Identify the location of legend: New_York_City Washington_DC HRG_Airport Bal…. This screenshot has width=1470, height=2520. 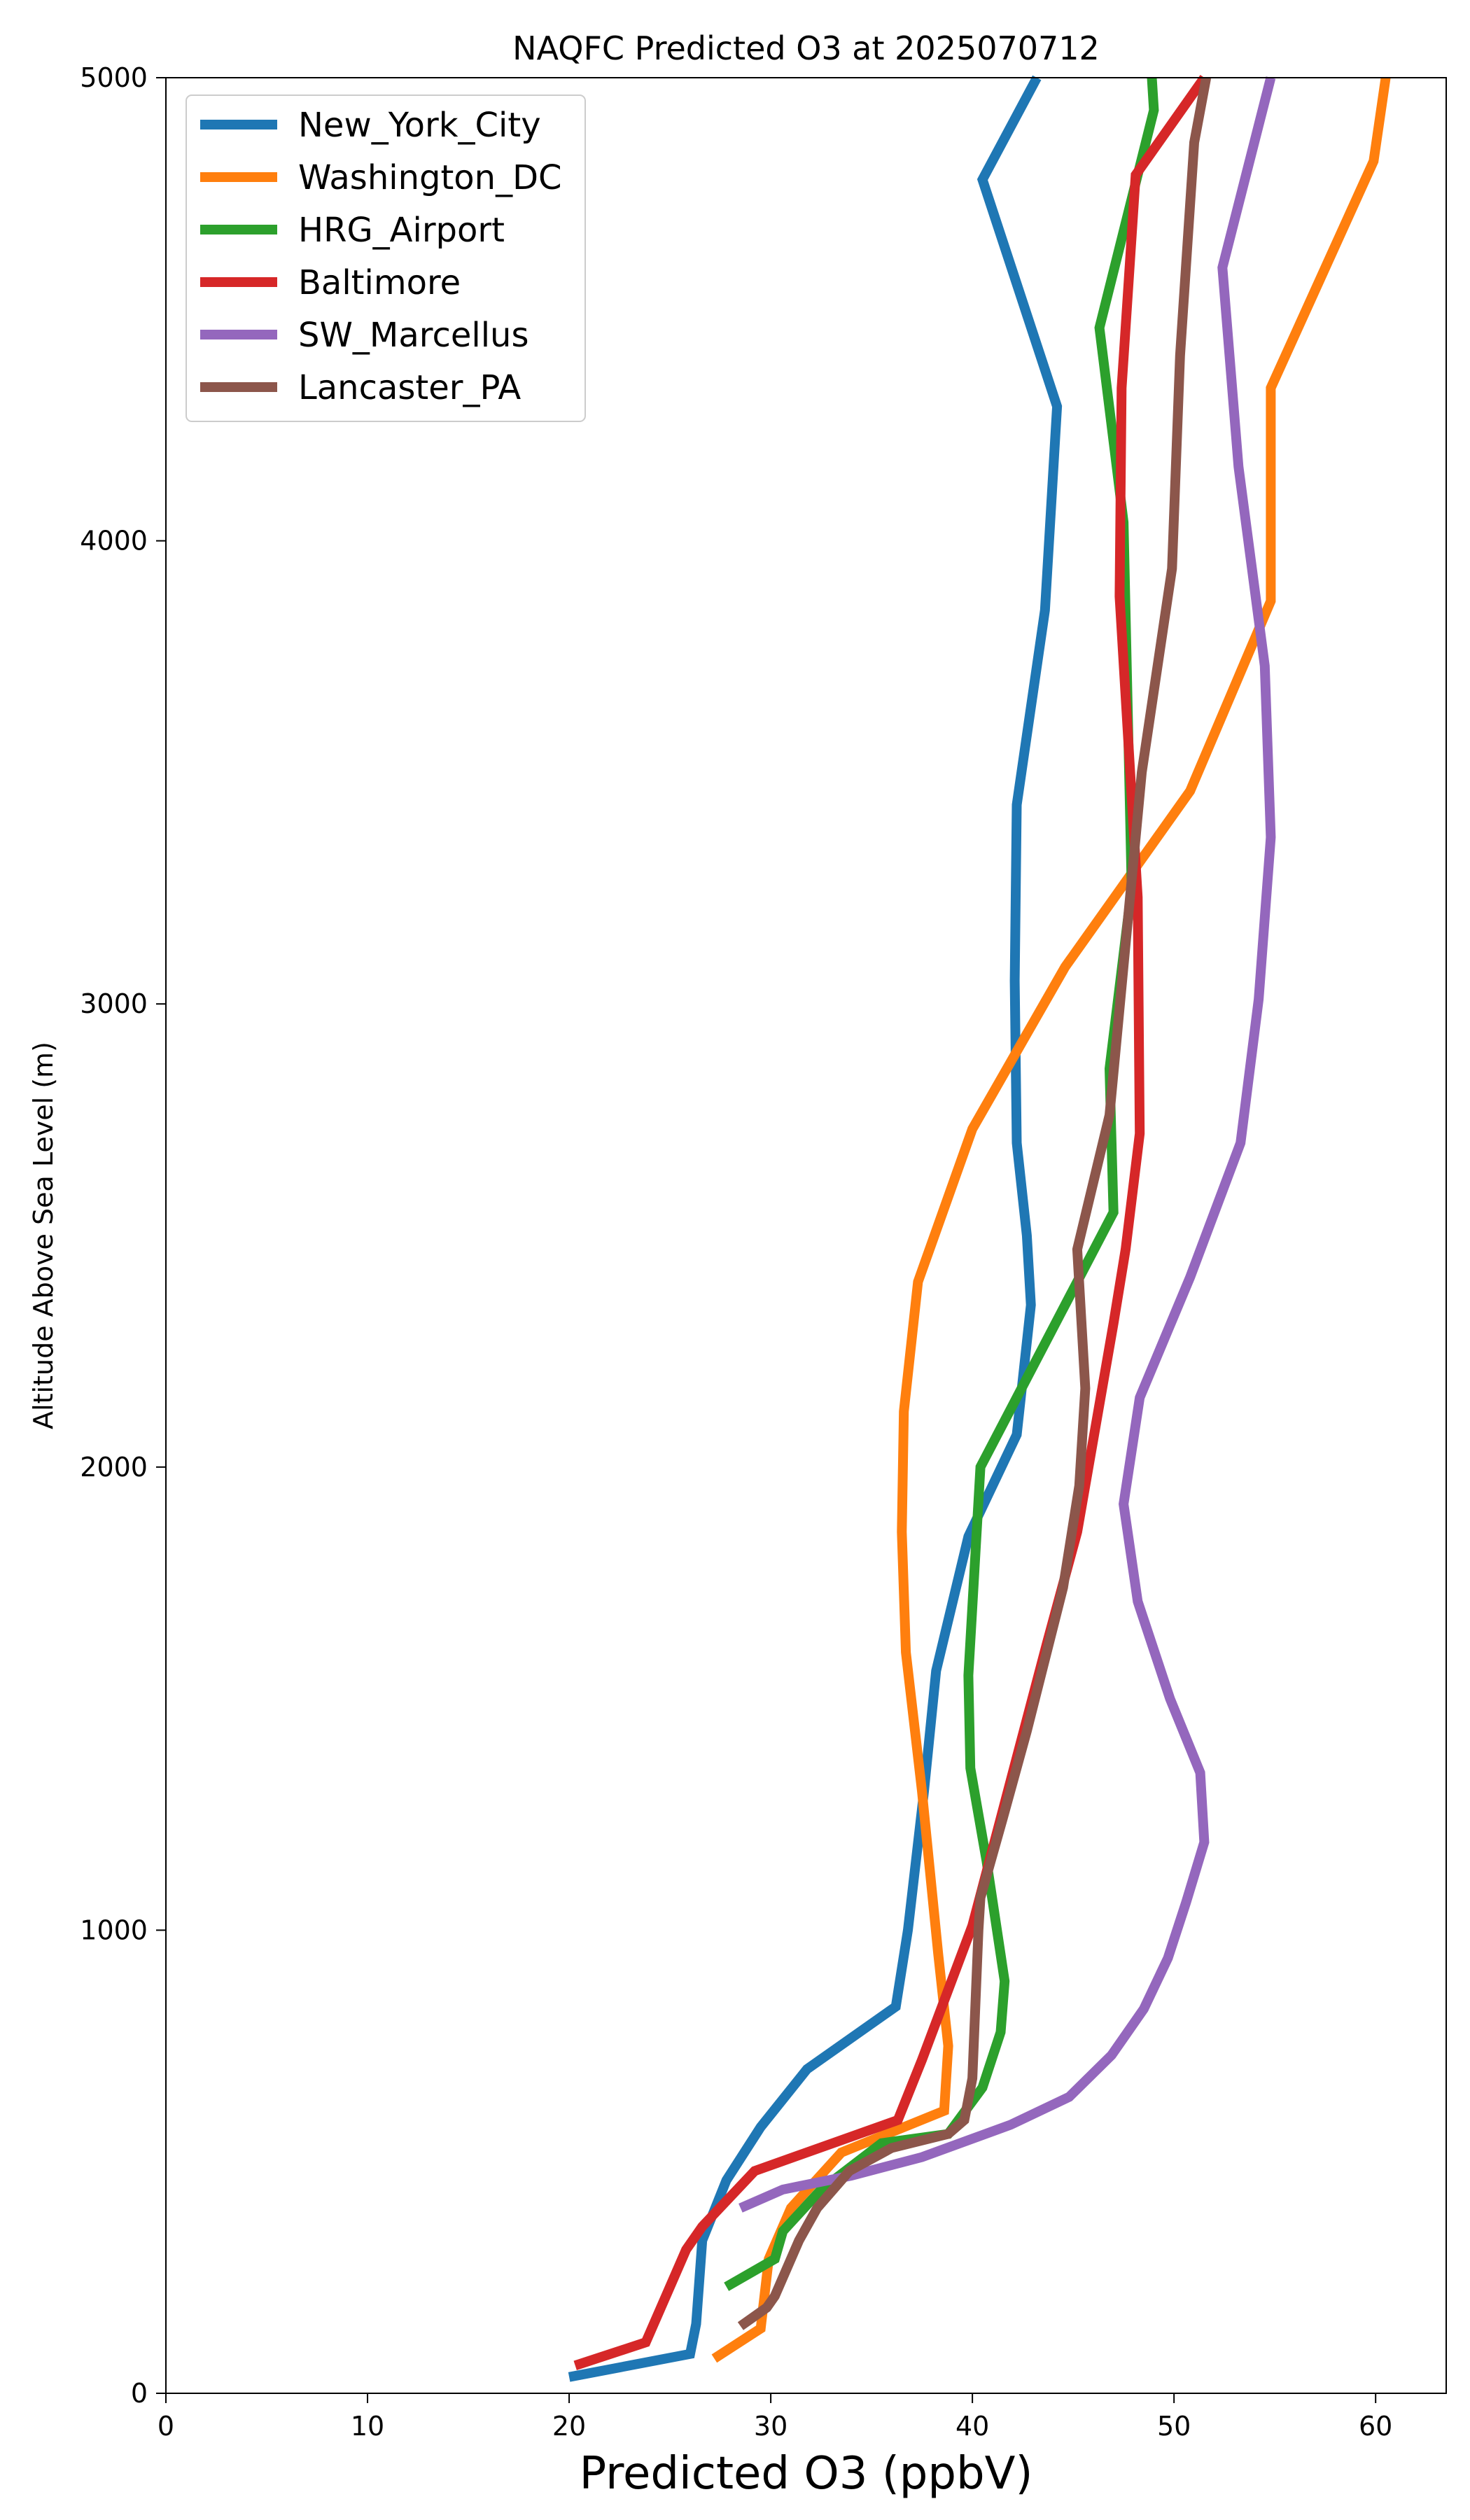
(386, 258).